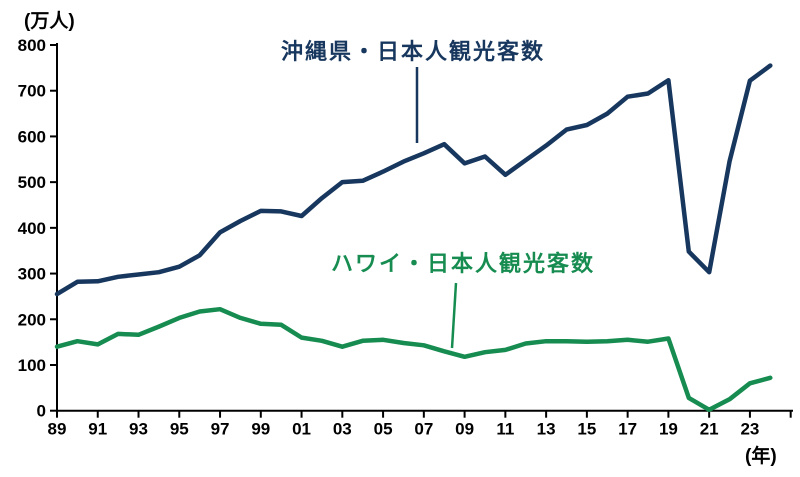 The width and height of the screenshot is (800, 477). I want to click on x-tick-label: 15, so click(586, 429).